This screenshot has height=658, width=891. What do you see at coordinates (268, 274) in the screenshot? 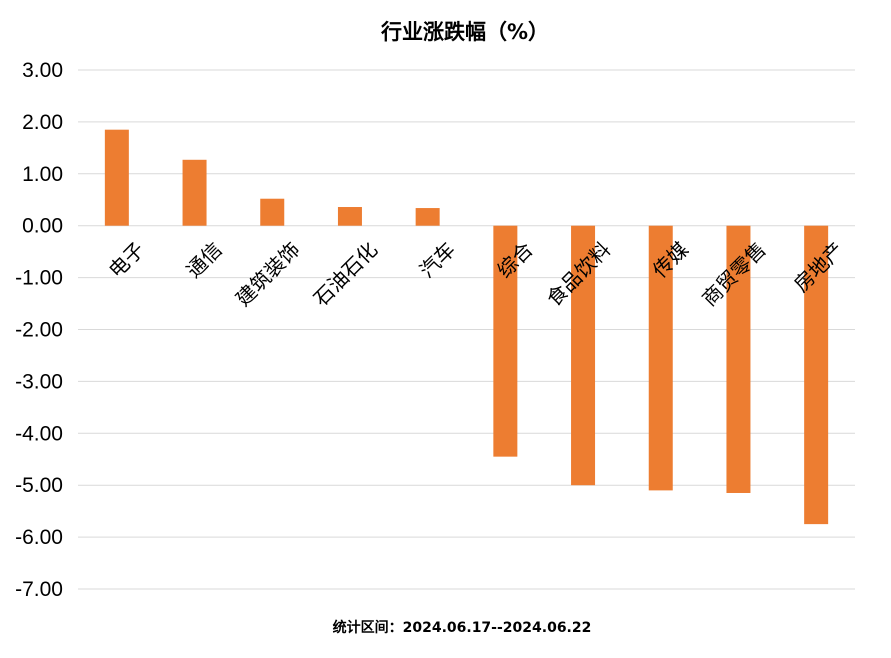
I see `x-tick-label: 建筑装饰` at bounding box center [268, 274].